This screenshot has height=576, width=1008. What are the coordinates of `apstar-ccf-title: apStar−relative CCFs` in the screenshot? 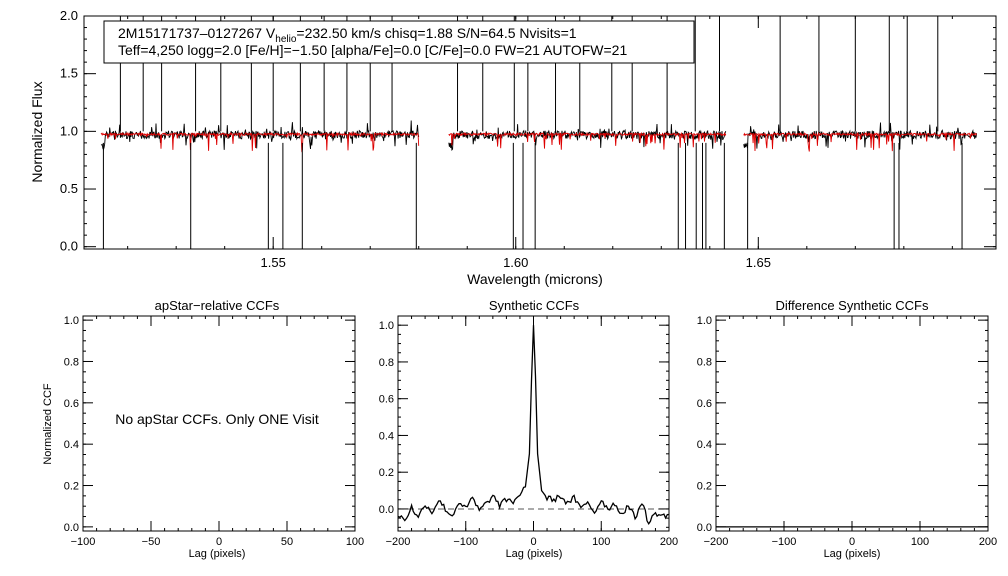 It's located at (217, 305).